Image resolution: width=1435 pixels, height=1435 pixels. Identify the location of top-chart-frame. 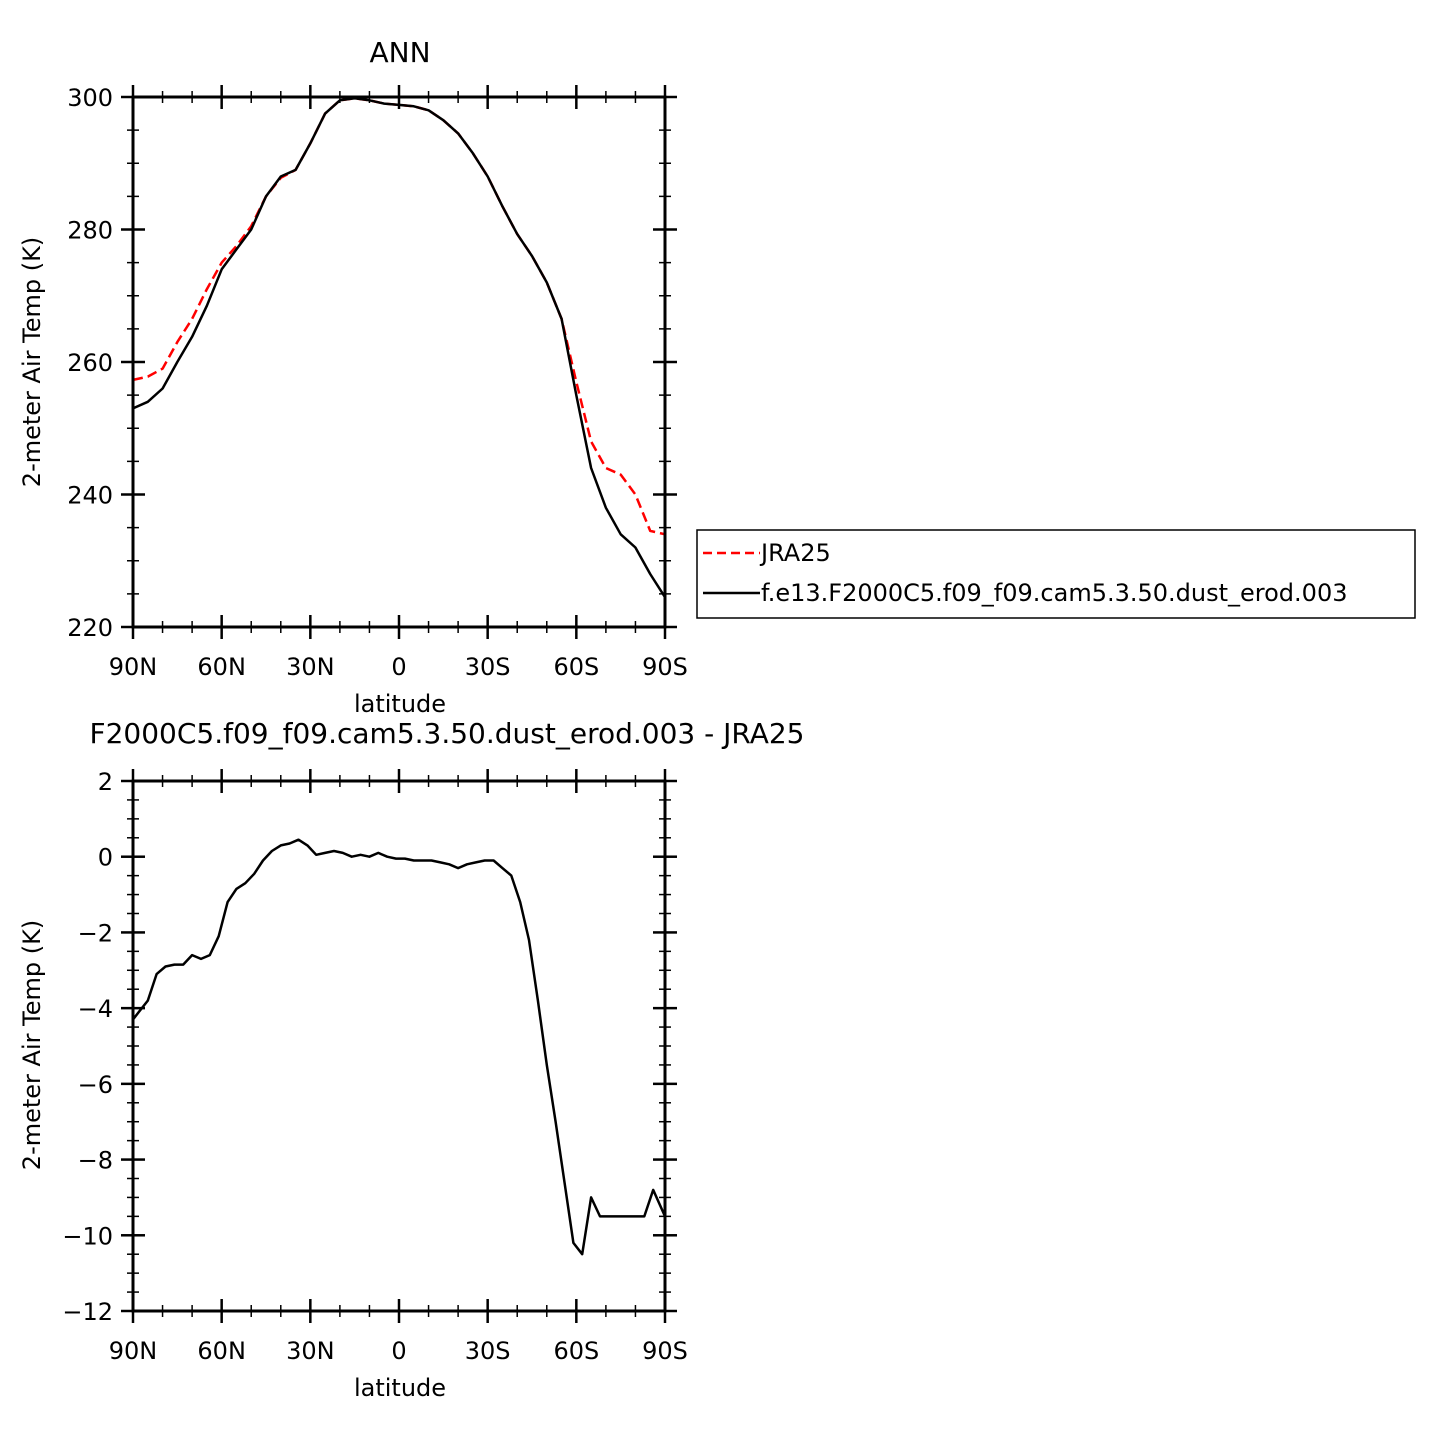
(399, 362).